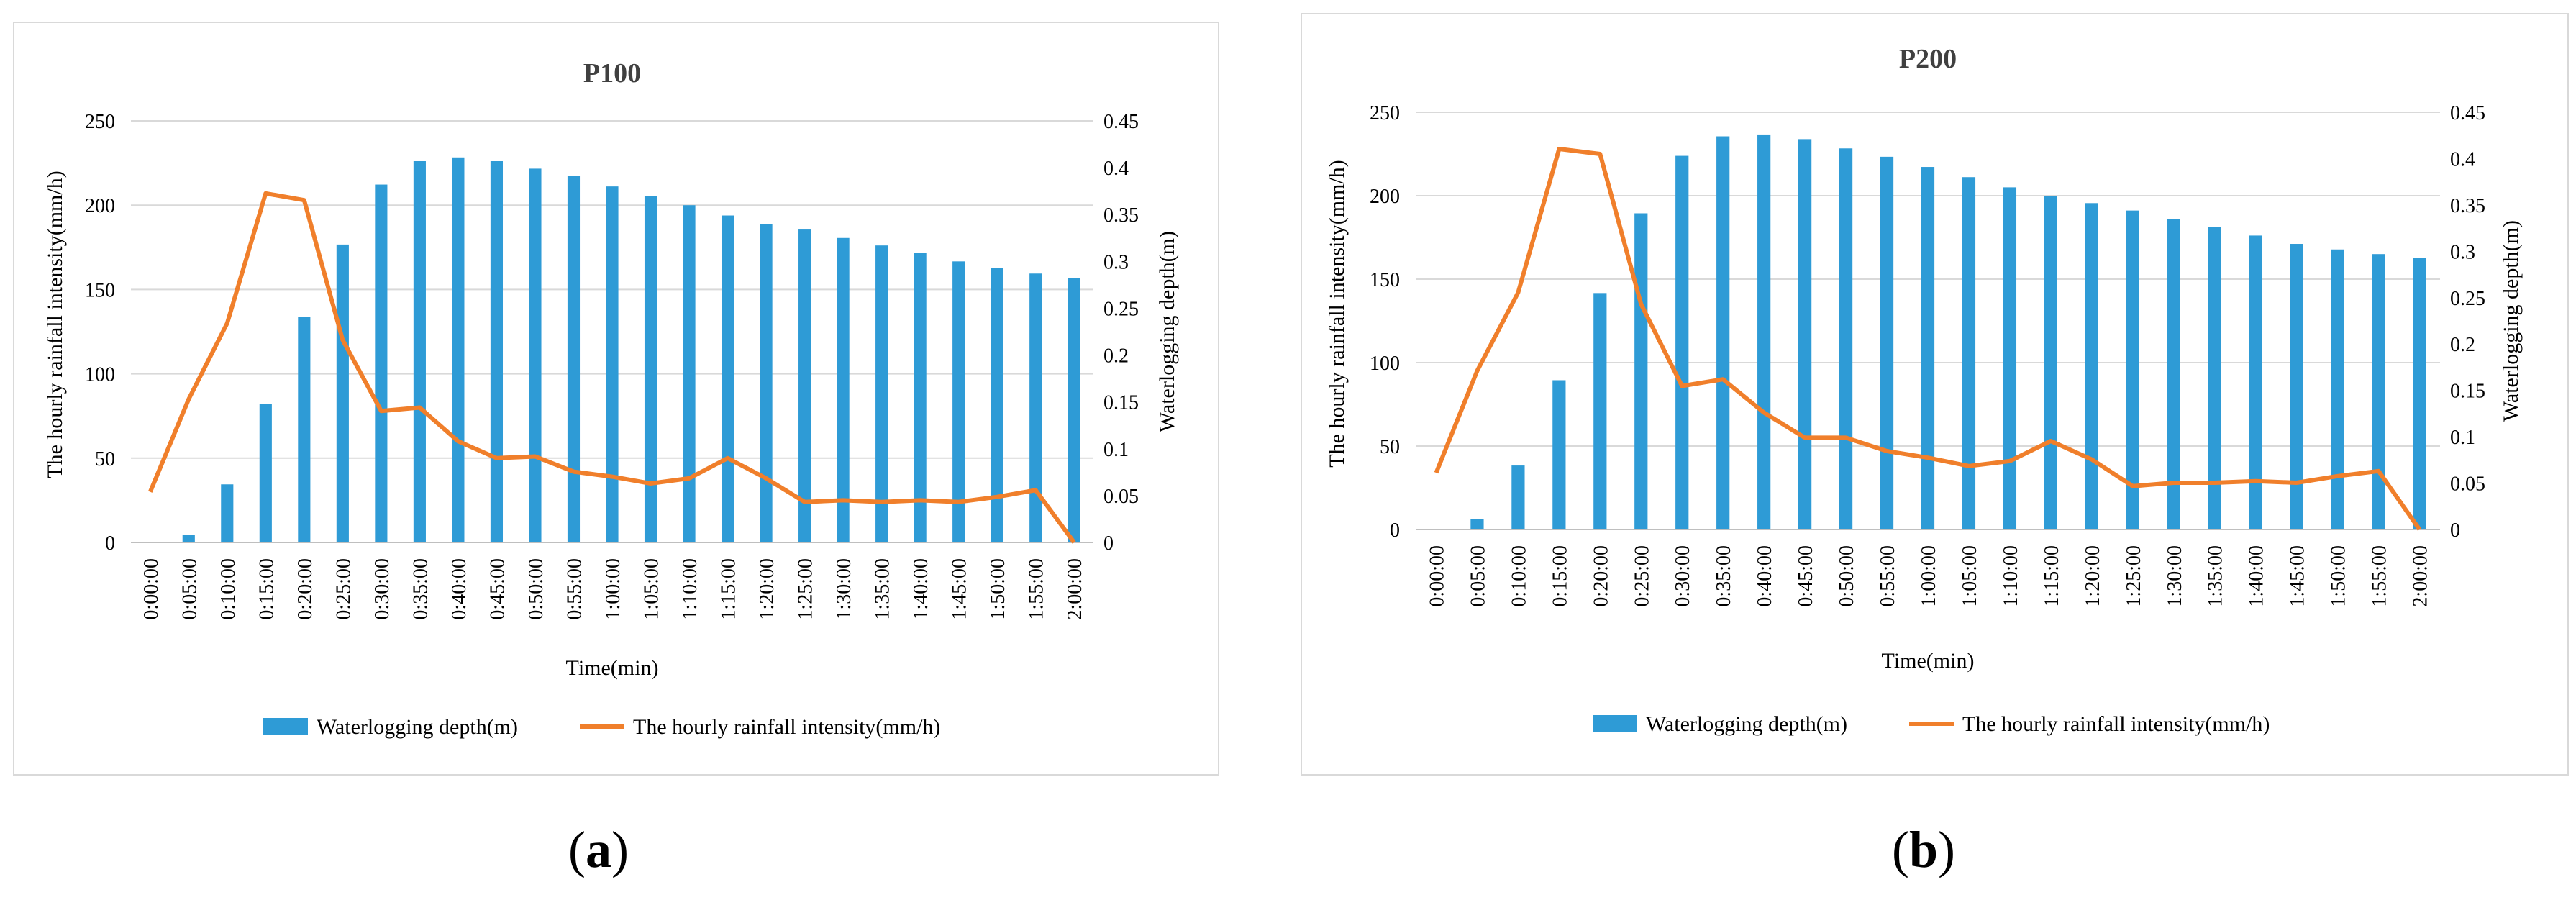 This screenshot has width=2576, height=900. Describe the element at coordinates (1560, 576) in the screenshot. I see `x-tick-label: 0:15:00` at that location.